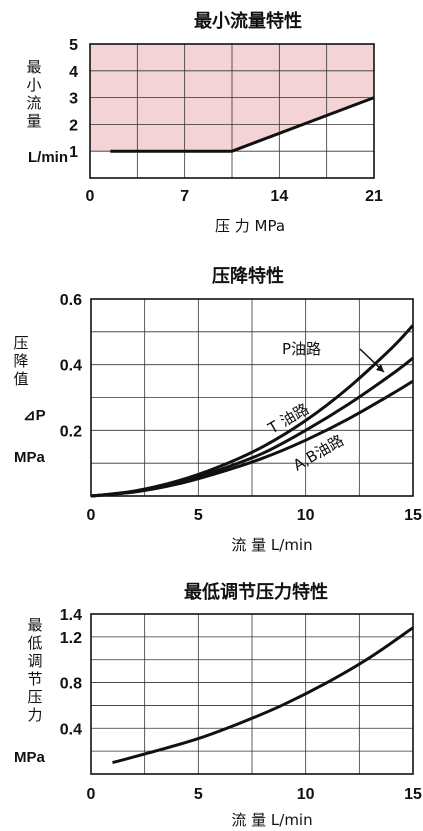  What do you see at coordinates (256, 592) in the screenshot?
I see `chart-title: 最低调节压力特性` at bounding box center [256, 592].